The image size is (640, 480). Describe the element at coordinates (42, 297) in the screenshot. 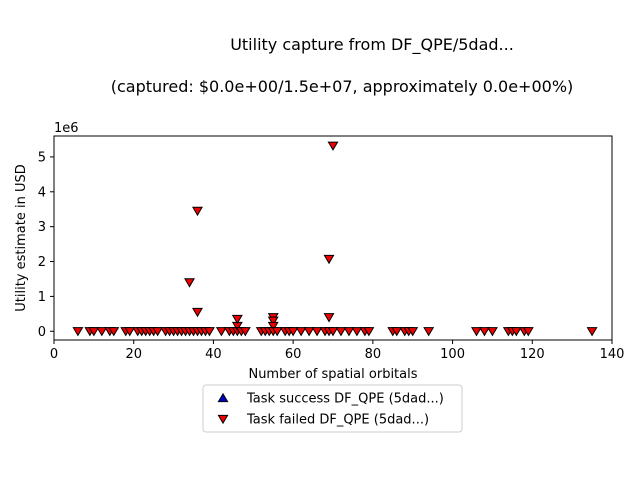

I see `y-tick-label: 1` at that location.